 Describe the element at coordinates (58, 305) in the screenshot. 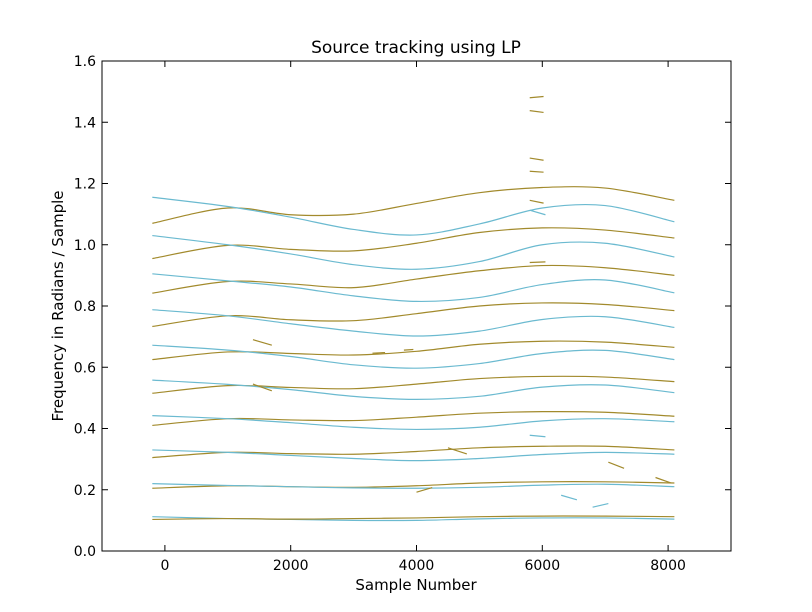

I see `y-axis-title: Frequency in Radians / Sample` at that location.